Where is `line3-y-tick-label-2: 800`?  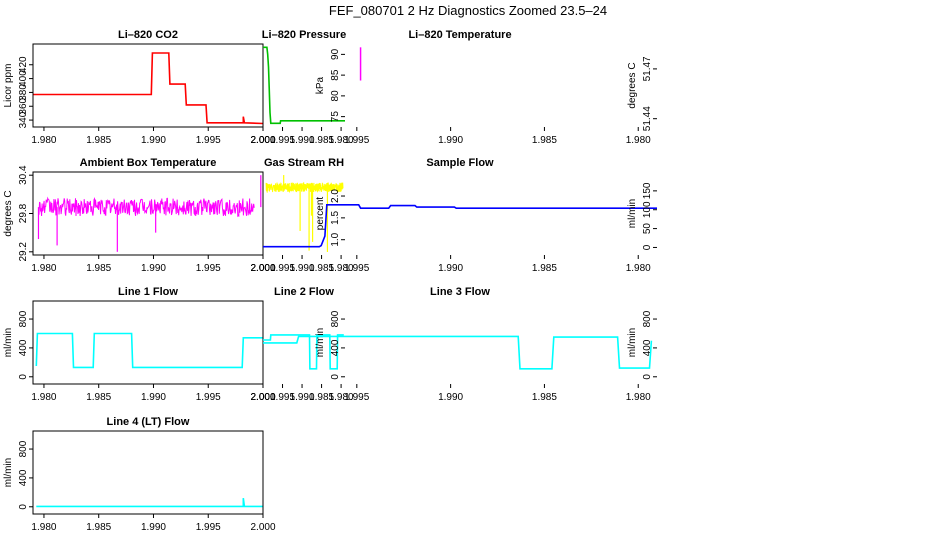 line3-y-tick-label-2: 800 is located at coordinates (647, 318).